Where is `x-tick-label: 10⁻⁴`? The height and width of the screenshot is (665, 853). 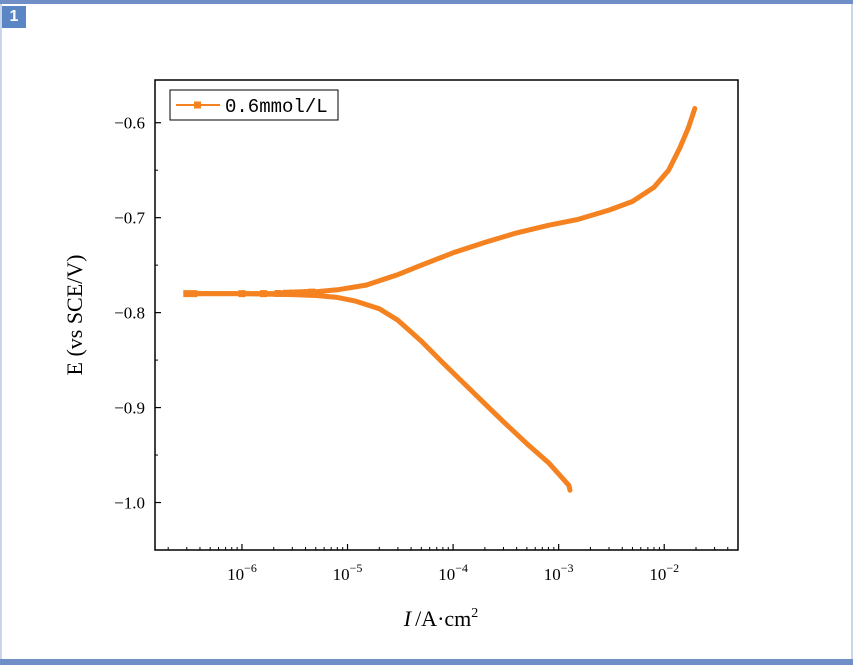
x-tick-label: 10⁻⁴ is located at coordinates (453, 572).